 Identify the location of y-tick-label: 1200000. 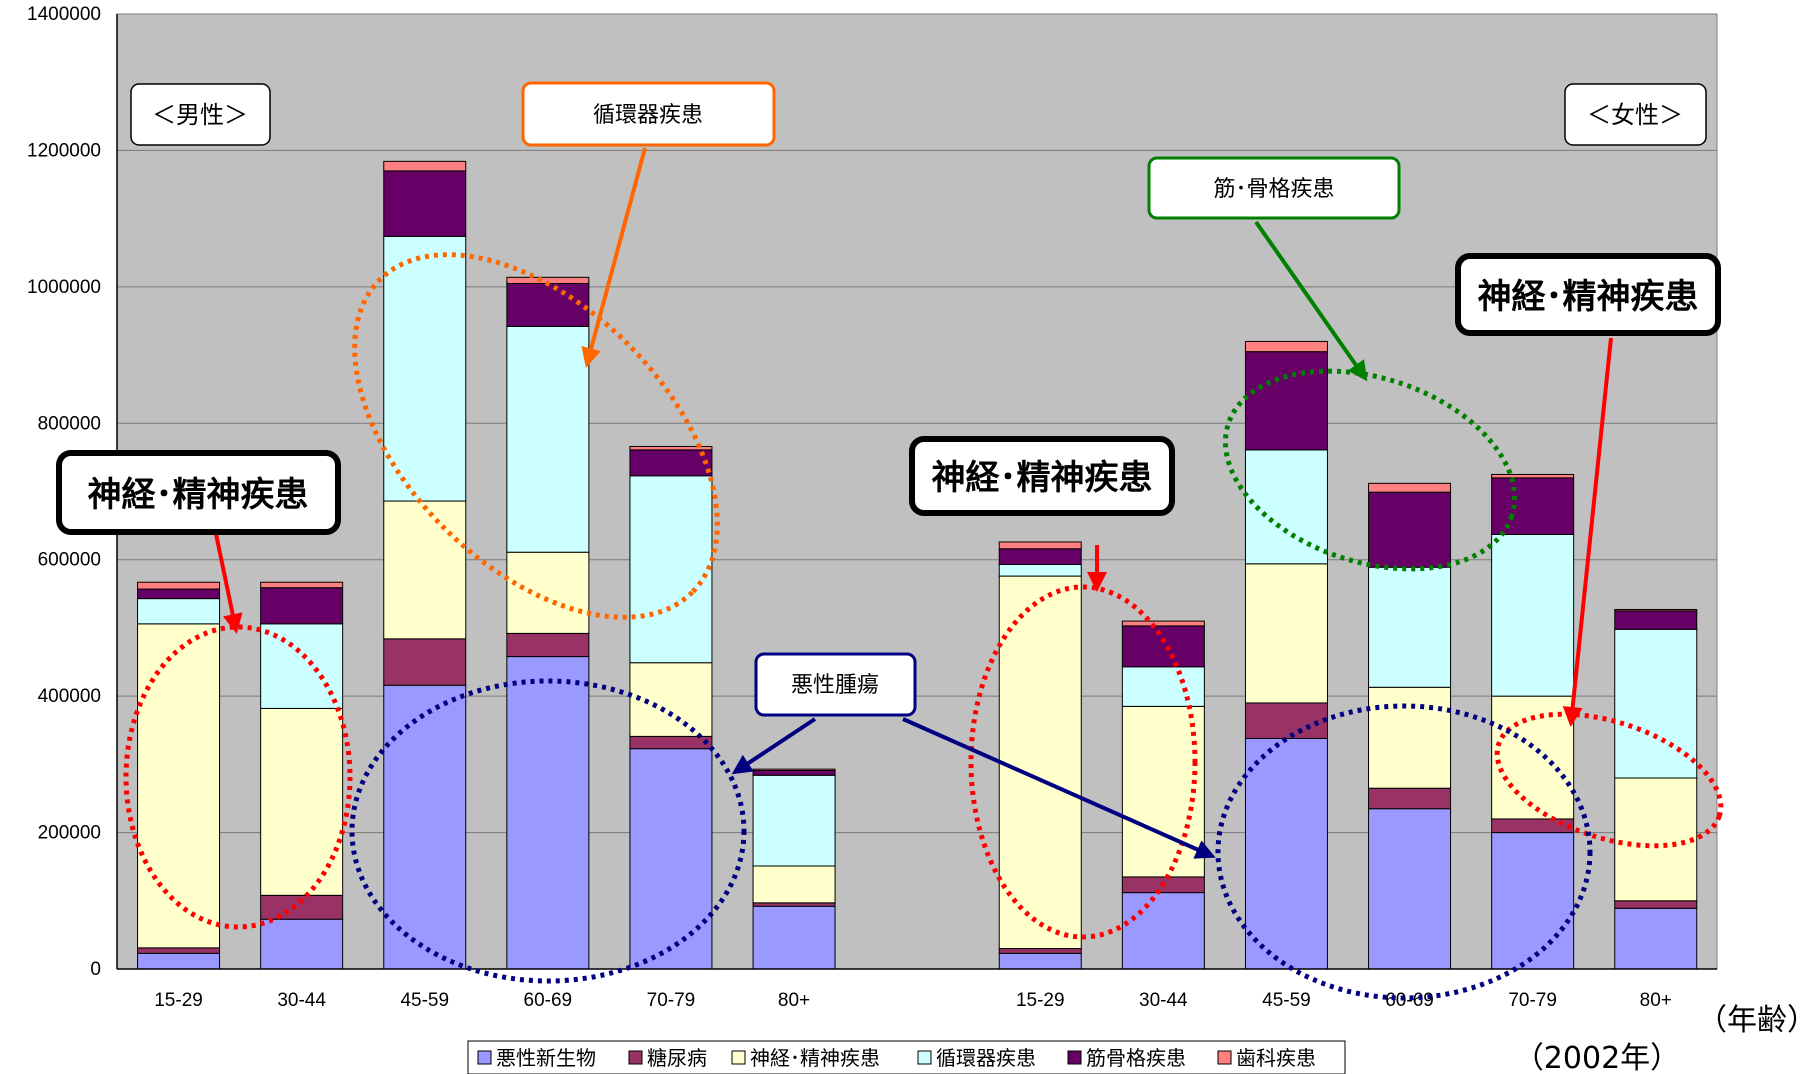
(64, 150).